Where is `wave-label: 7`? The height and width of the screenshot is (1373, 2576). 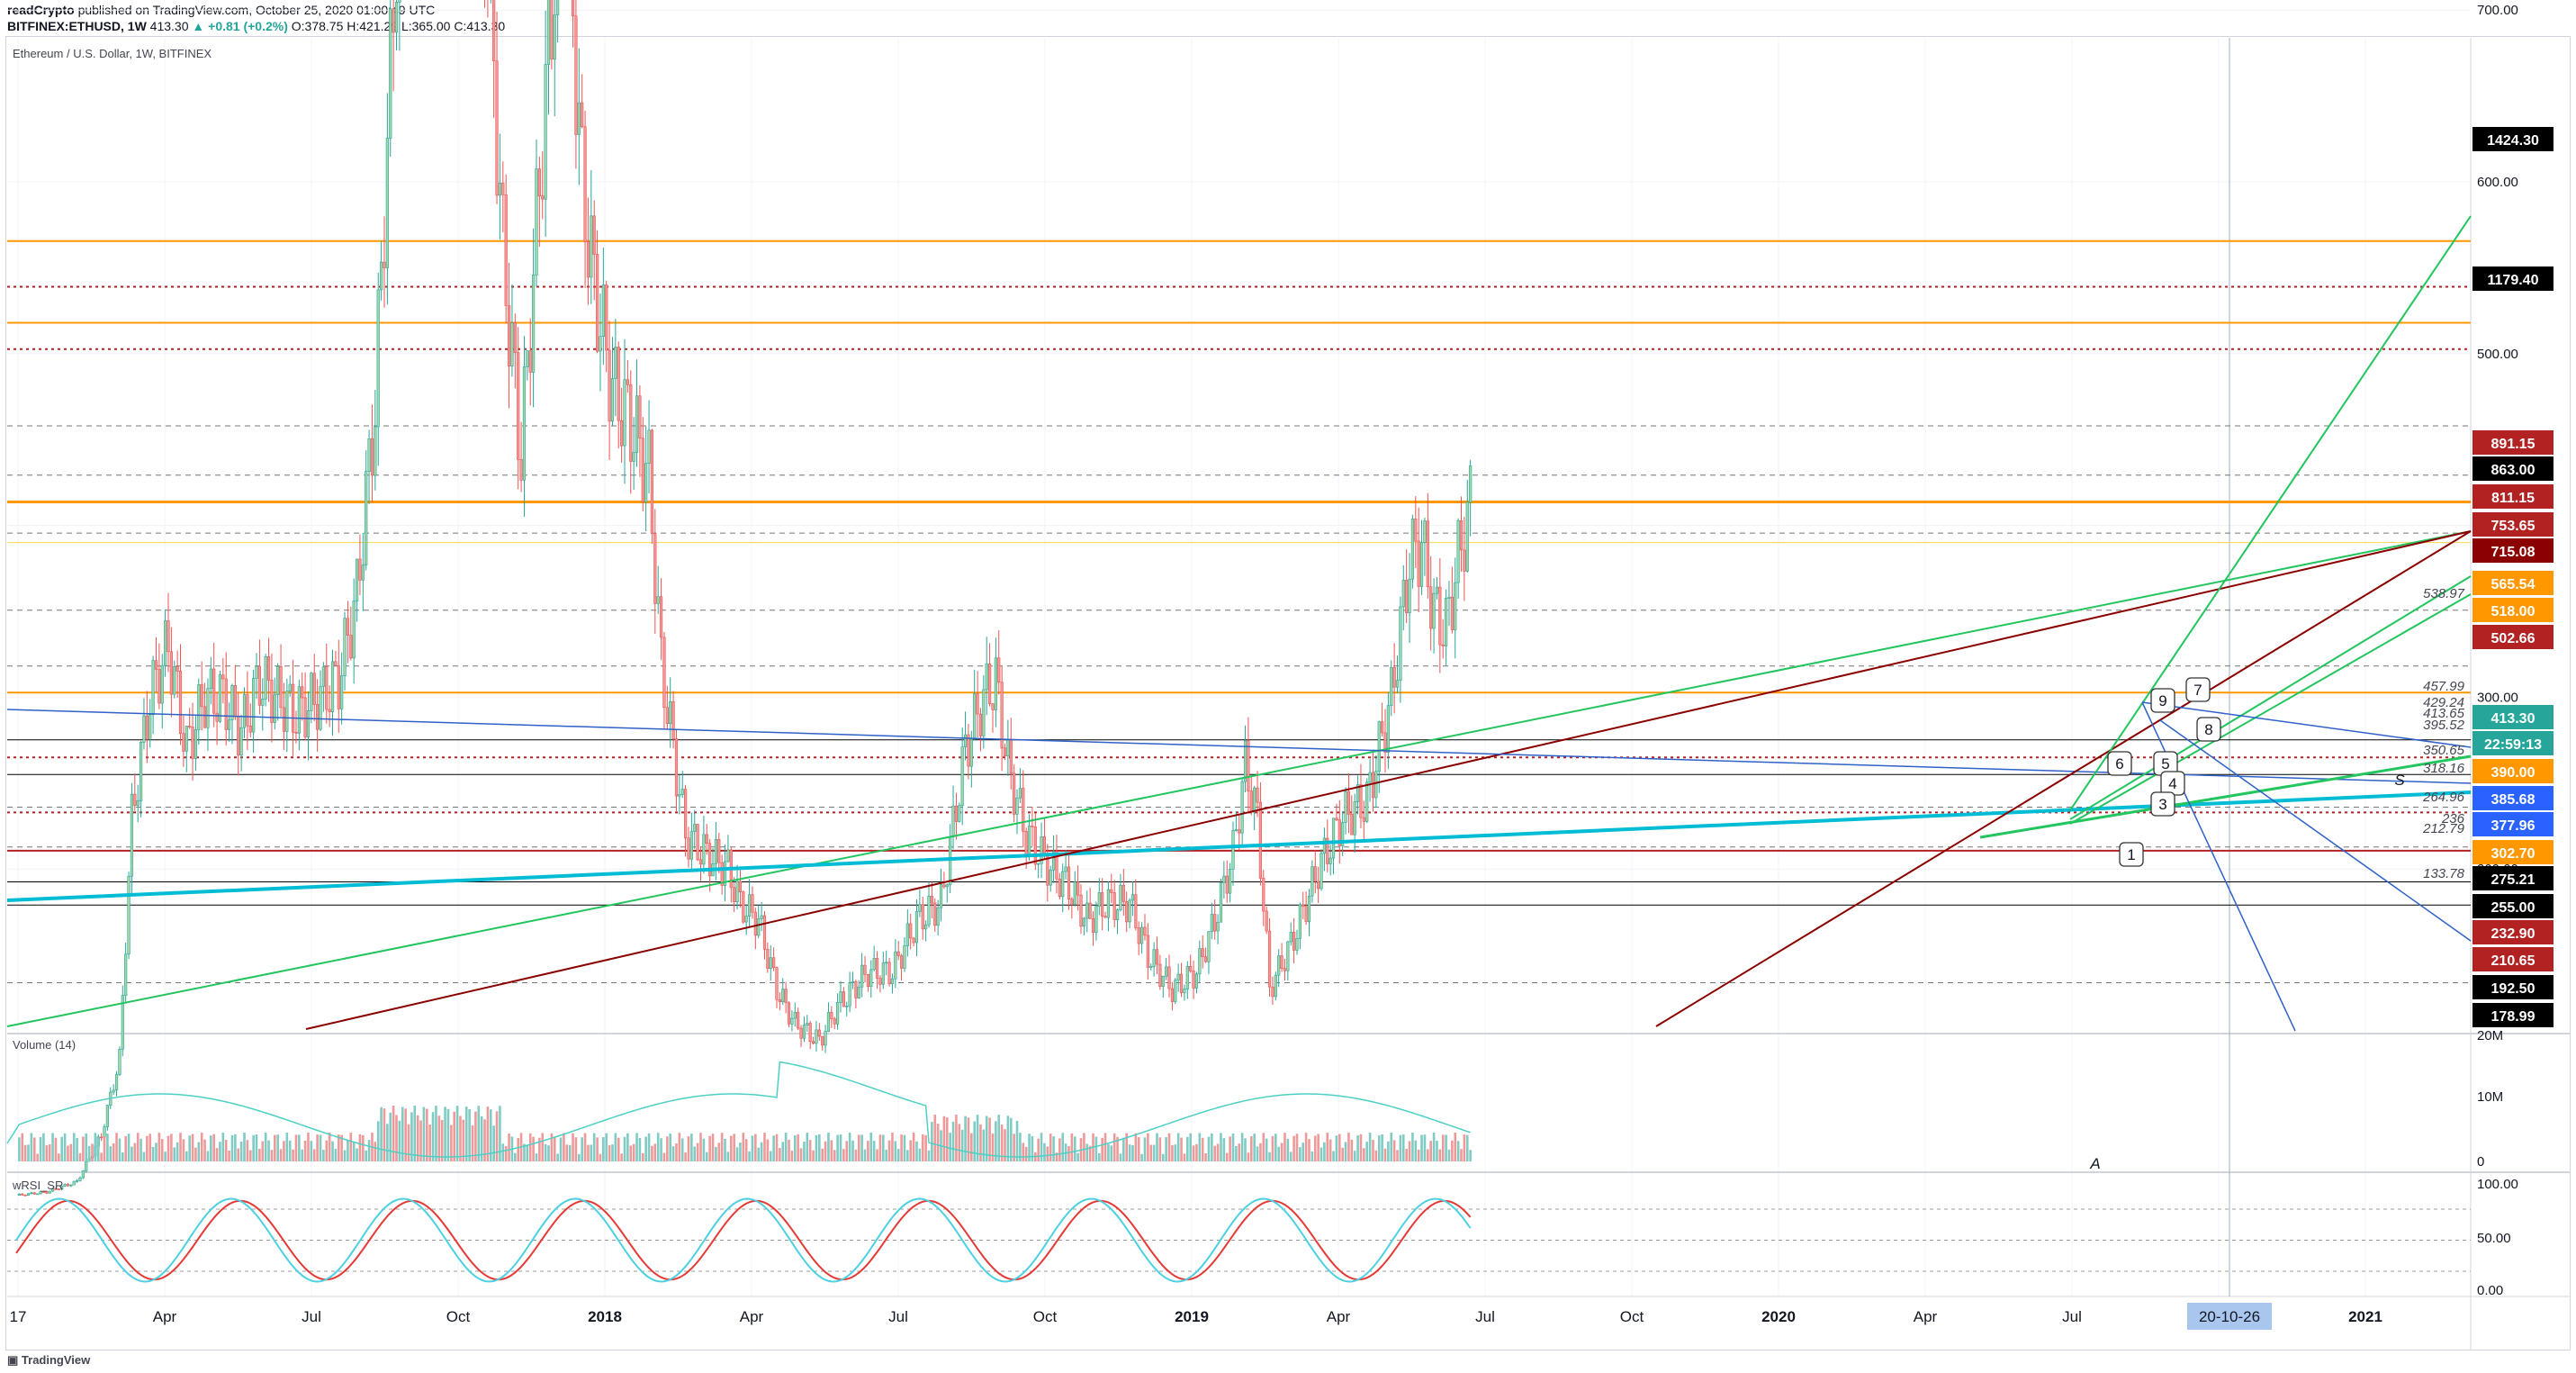
wave-label: 7 is located at coordinates (2197, 690).